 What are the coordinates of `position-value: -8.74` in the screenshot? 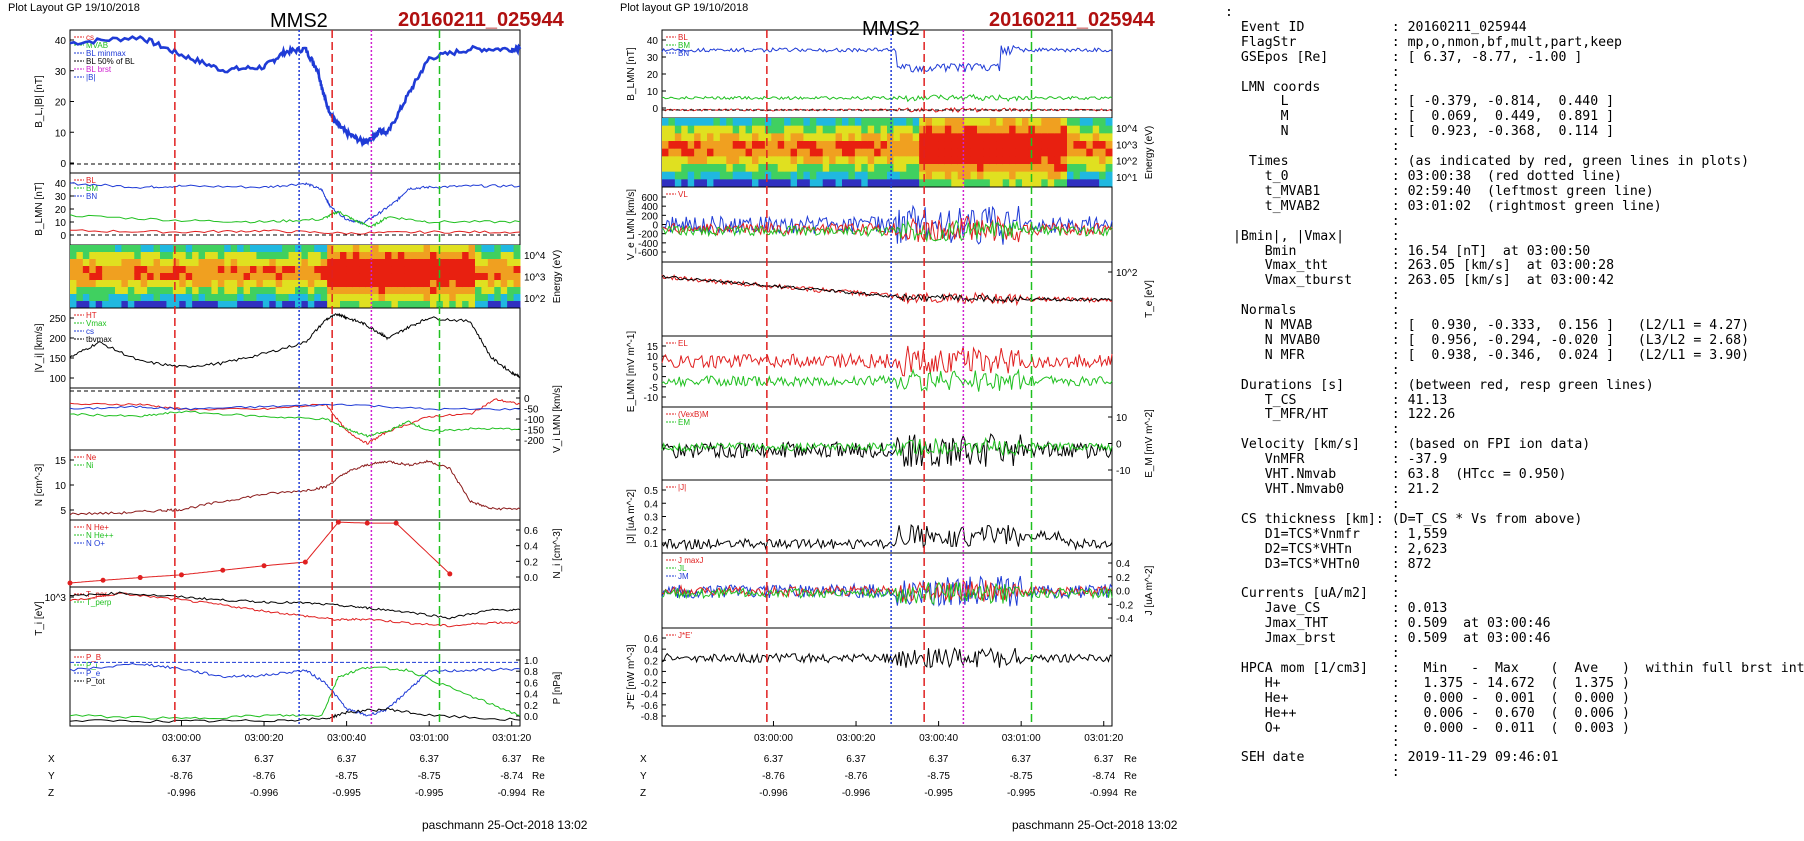 It's located at (511, 776).